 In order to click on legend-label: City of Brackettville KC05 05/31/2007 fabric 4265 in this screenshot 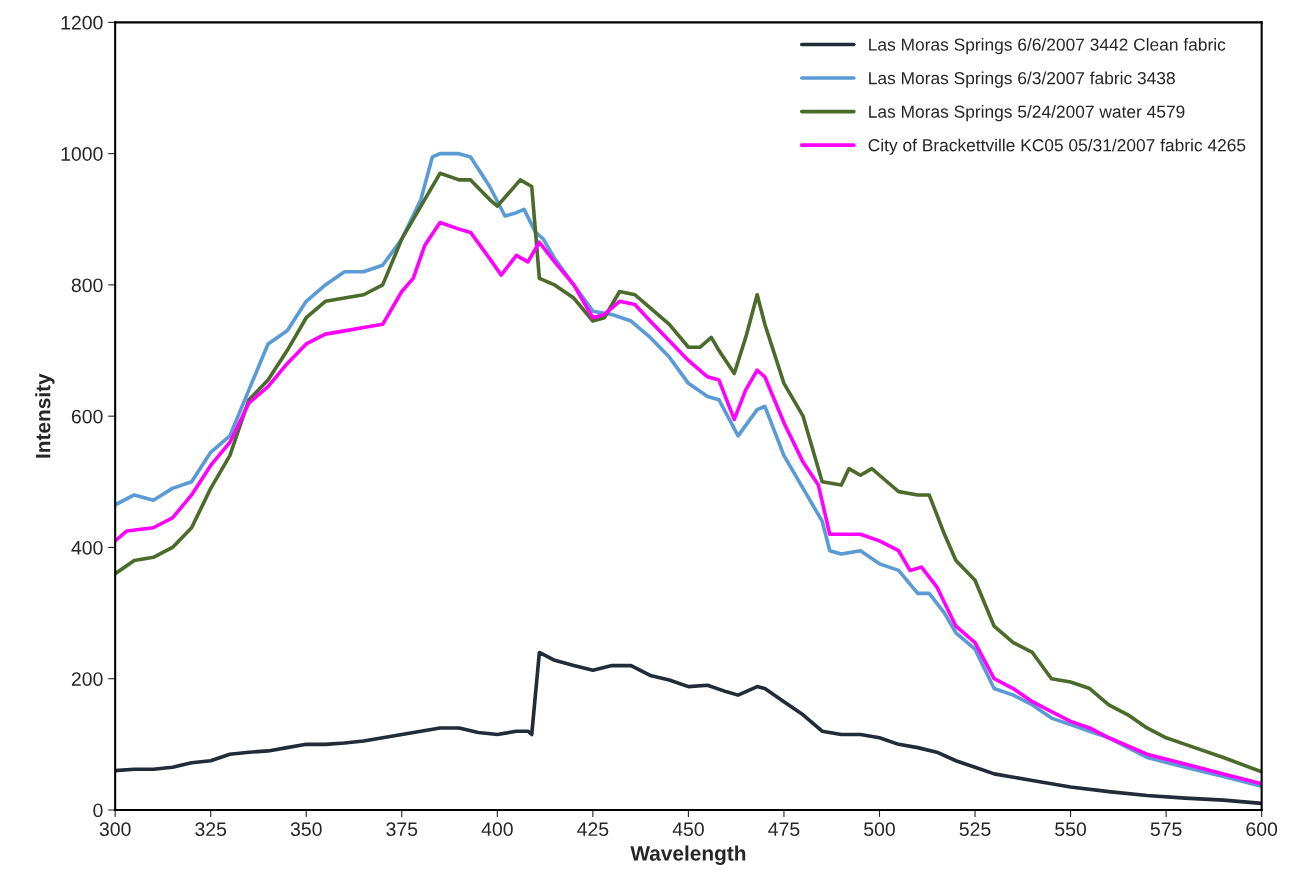, I will do `click(1057, 146)`.